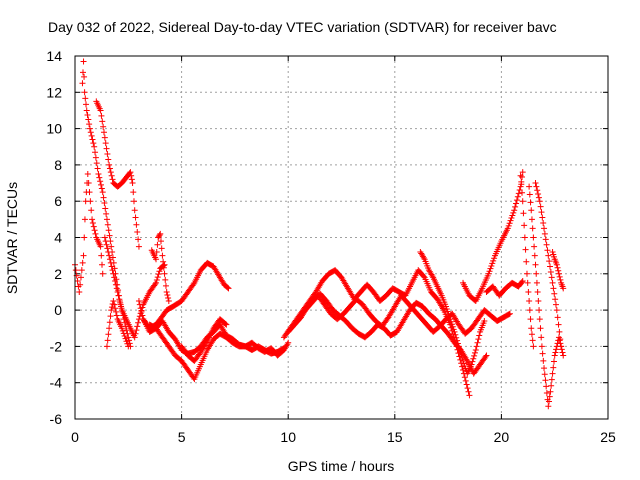  Describe the element at coordinates (54, 56) in the screenshot. I see `y-tick-label: 14` at that location.